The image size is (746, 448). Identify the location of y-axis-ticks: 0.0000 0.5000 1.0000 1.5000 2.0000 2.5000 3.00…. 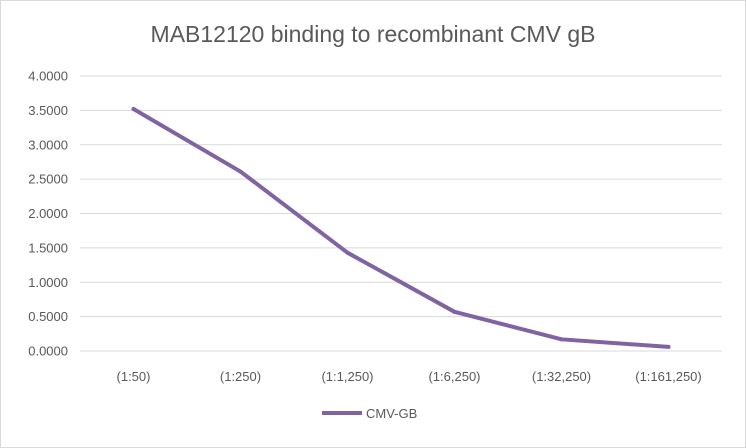
(48, 214).